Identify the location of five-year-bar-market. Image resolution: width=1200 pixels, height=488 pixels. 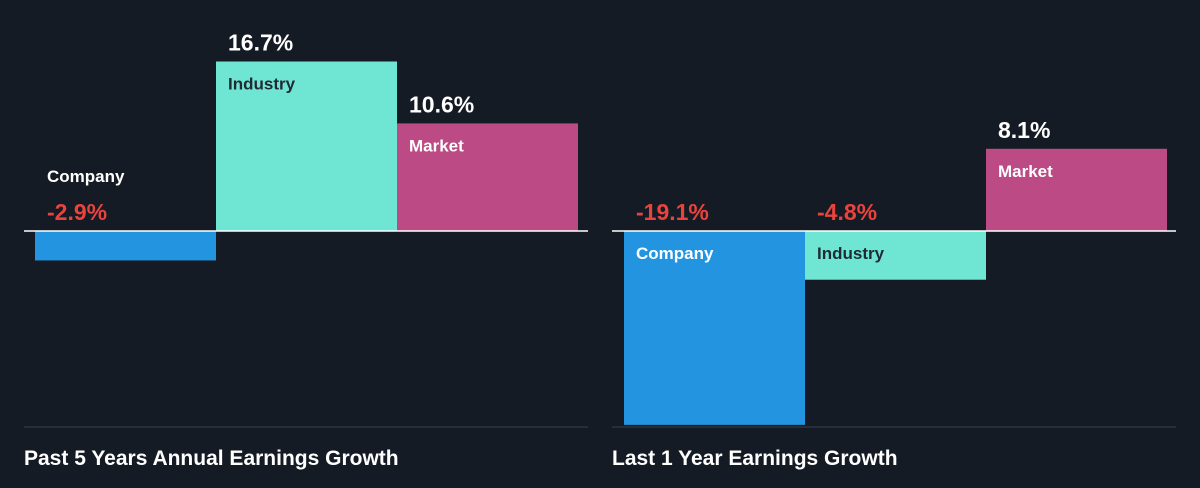
(487, 177).